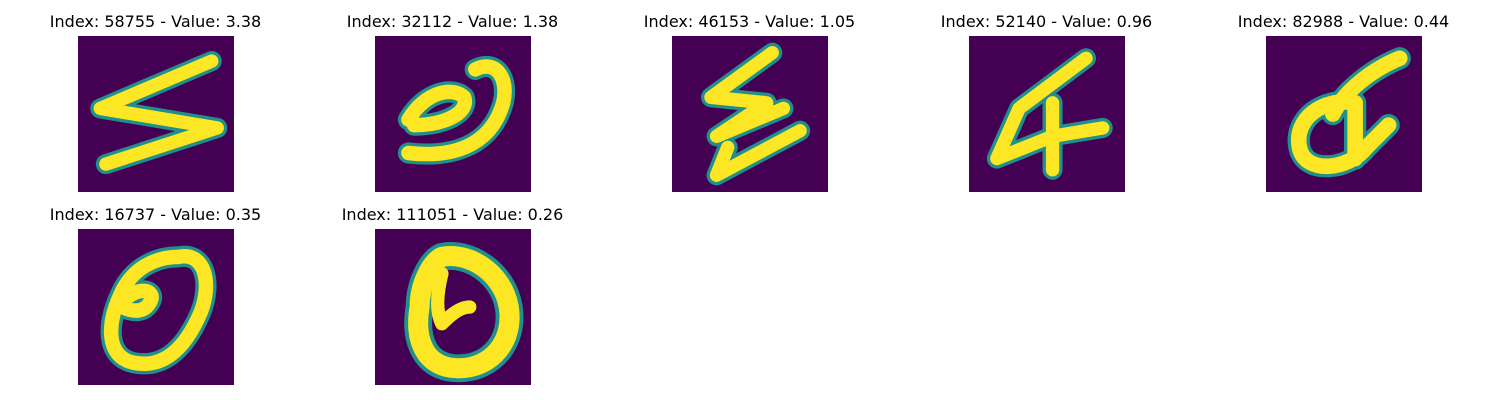 The image size is (1500, 400). I want to click on tile-1: Index: 32112 - Value: 1.38, so click(452, 108).